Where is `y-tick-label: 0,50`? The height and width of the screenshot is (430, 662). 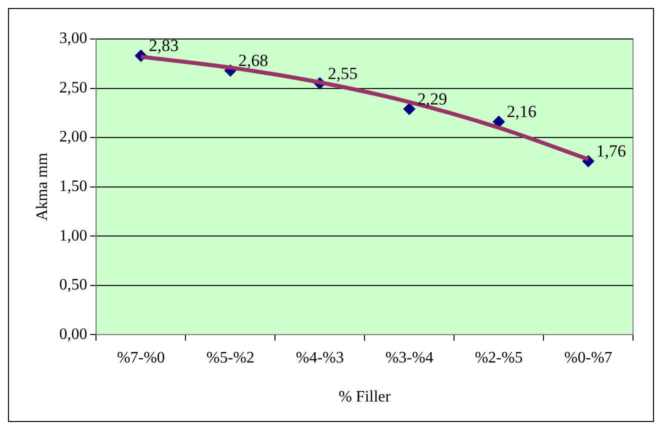
y-tick-label: 0,50 is located at coordinates (73, 285).